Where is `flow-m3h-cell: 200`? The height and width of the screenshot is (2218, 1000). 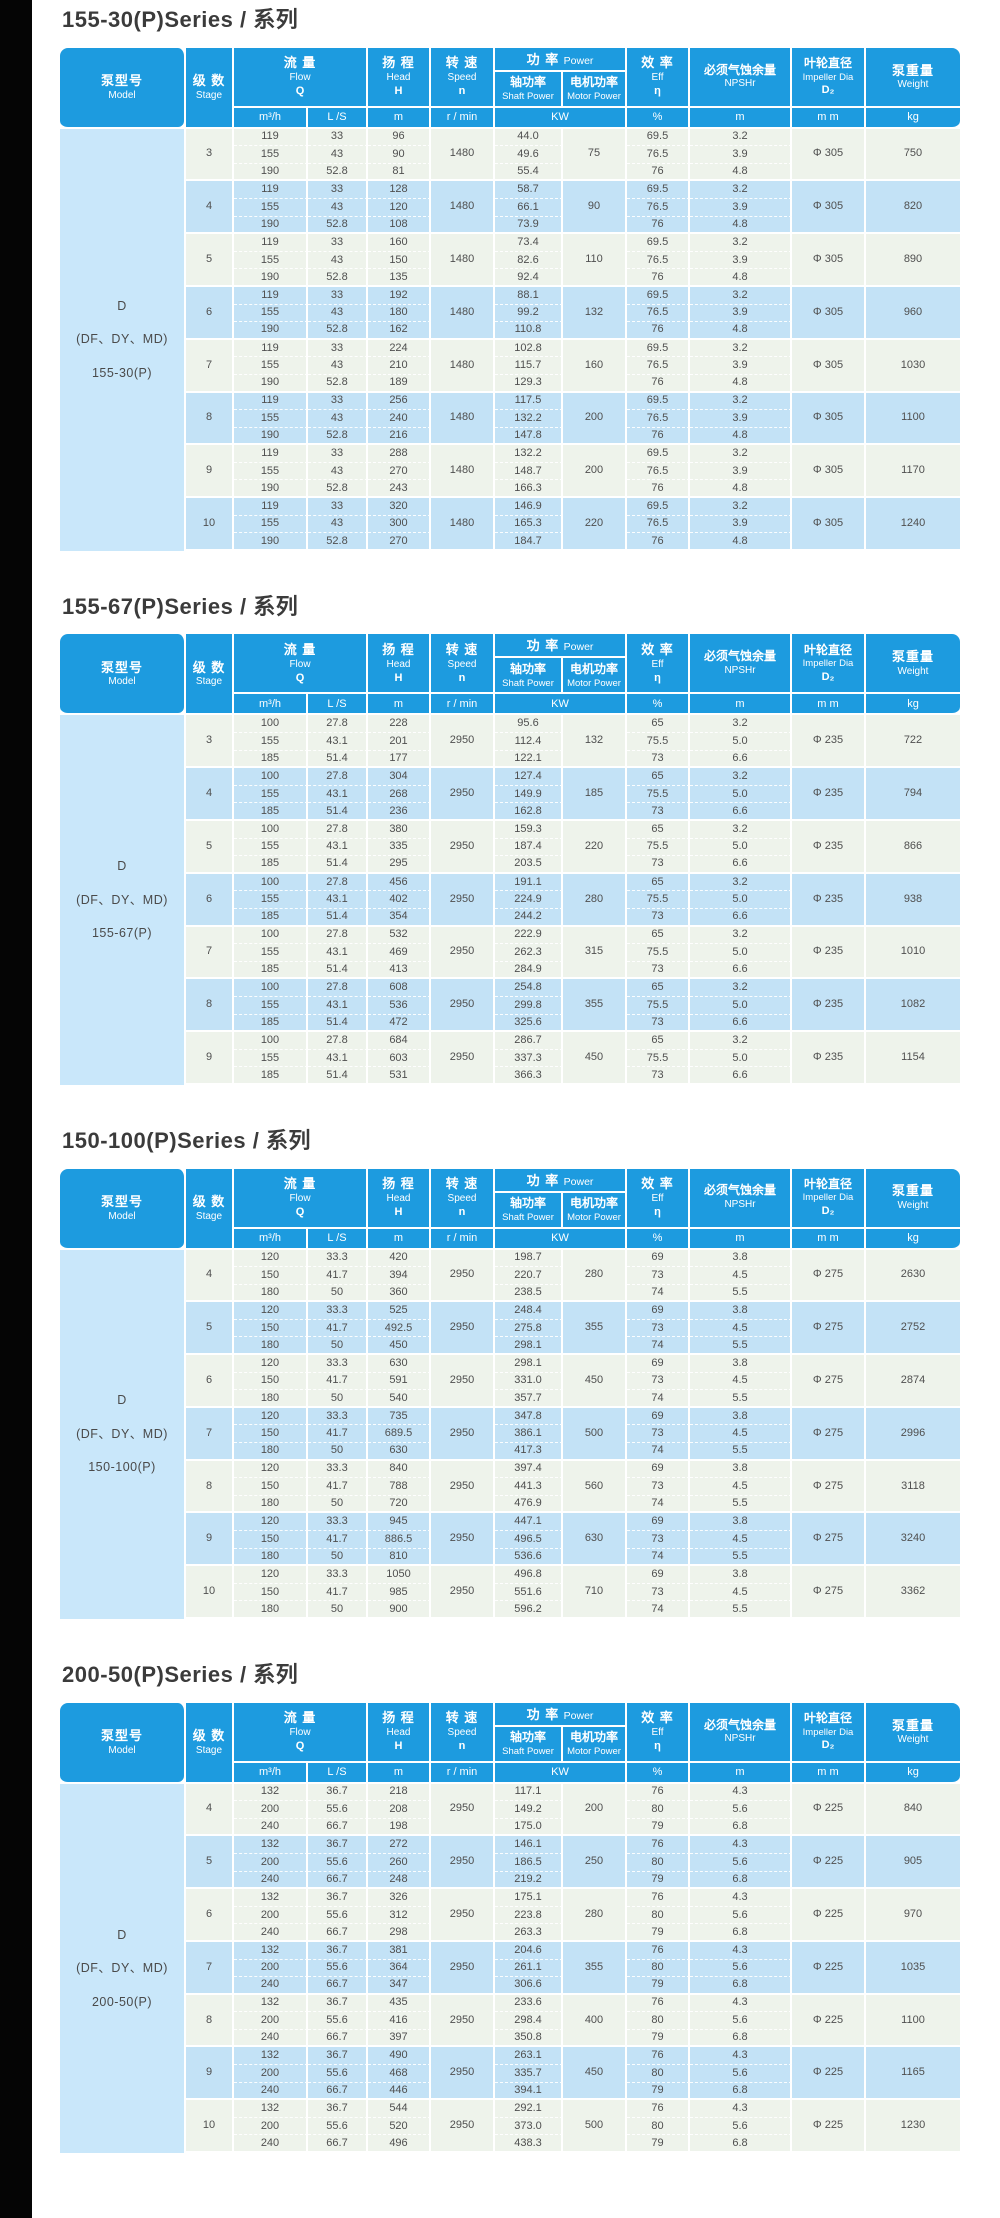
flow-m3h-cell: 200 is located at coordinates (271, 2074).